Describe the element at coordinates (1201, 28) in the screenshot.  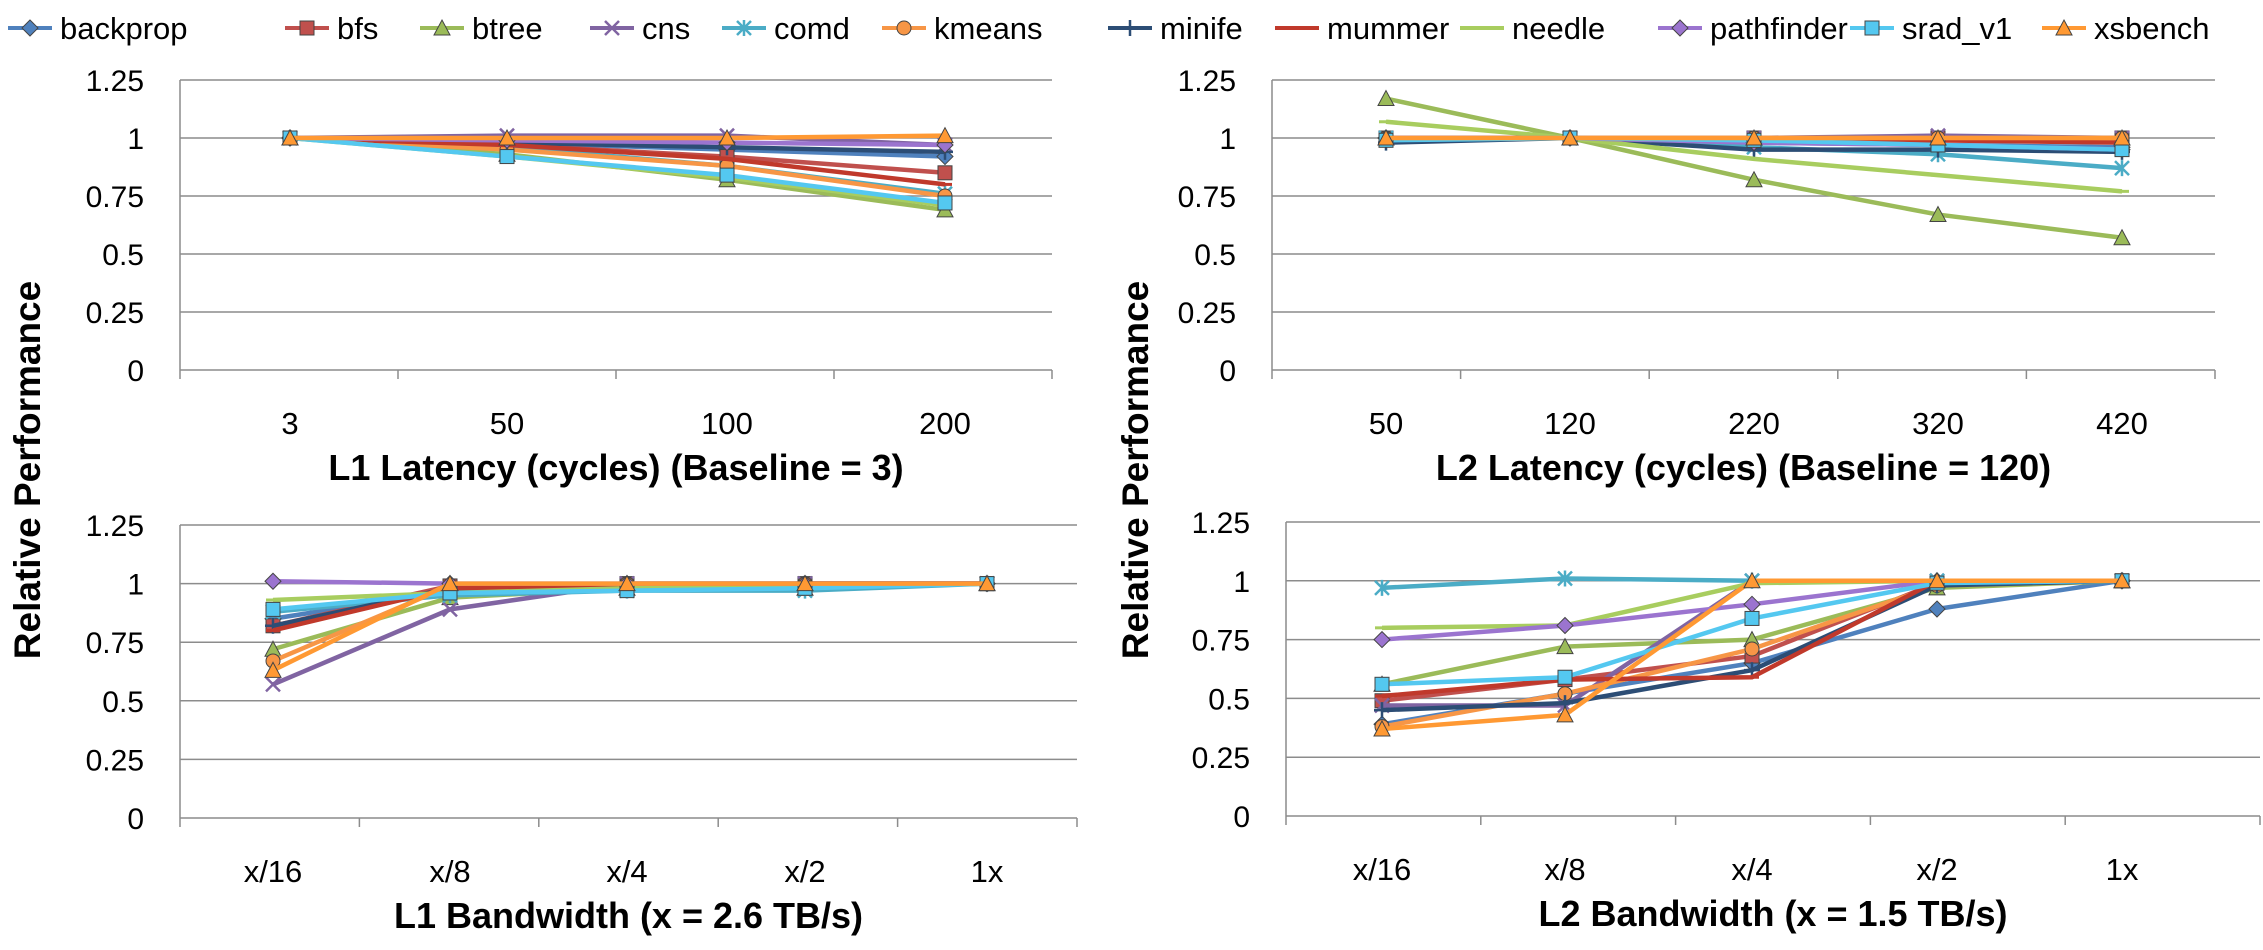
I see `legend-label: minife` at that location.